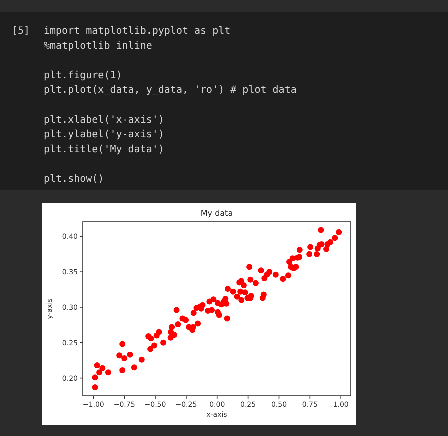 The width and height of the screenshot is (448, 436). I want to click on chart-title: My data, so click(217, 213).